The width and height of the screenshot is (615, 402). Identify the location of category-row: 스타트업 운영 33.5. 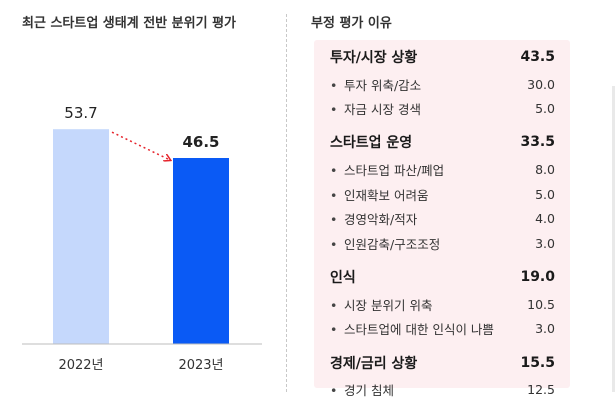
(442, 142).